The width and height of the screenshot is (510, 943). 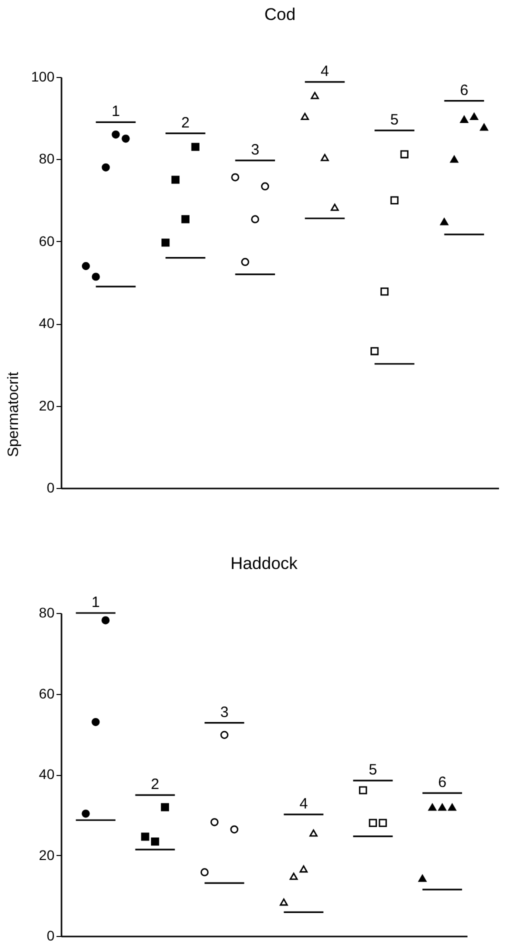 What do you see at coordinates (13, 414) in the screenshot?
I see `y-axis-title: Spermatocrit` at bounding box center [13, 414].